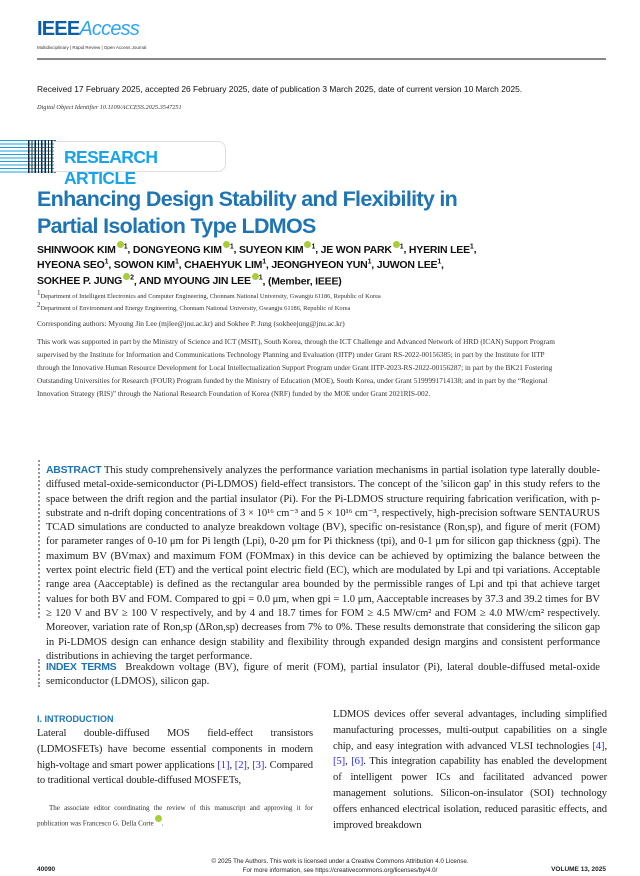 Image resolution: width=640 pixels, height=876 pixels. I want to click on page-number: 40090, so click(46, 869).